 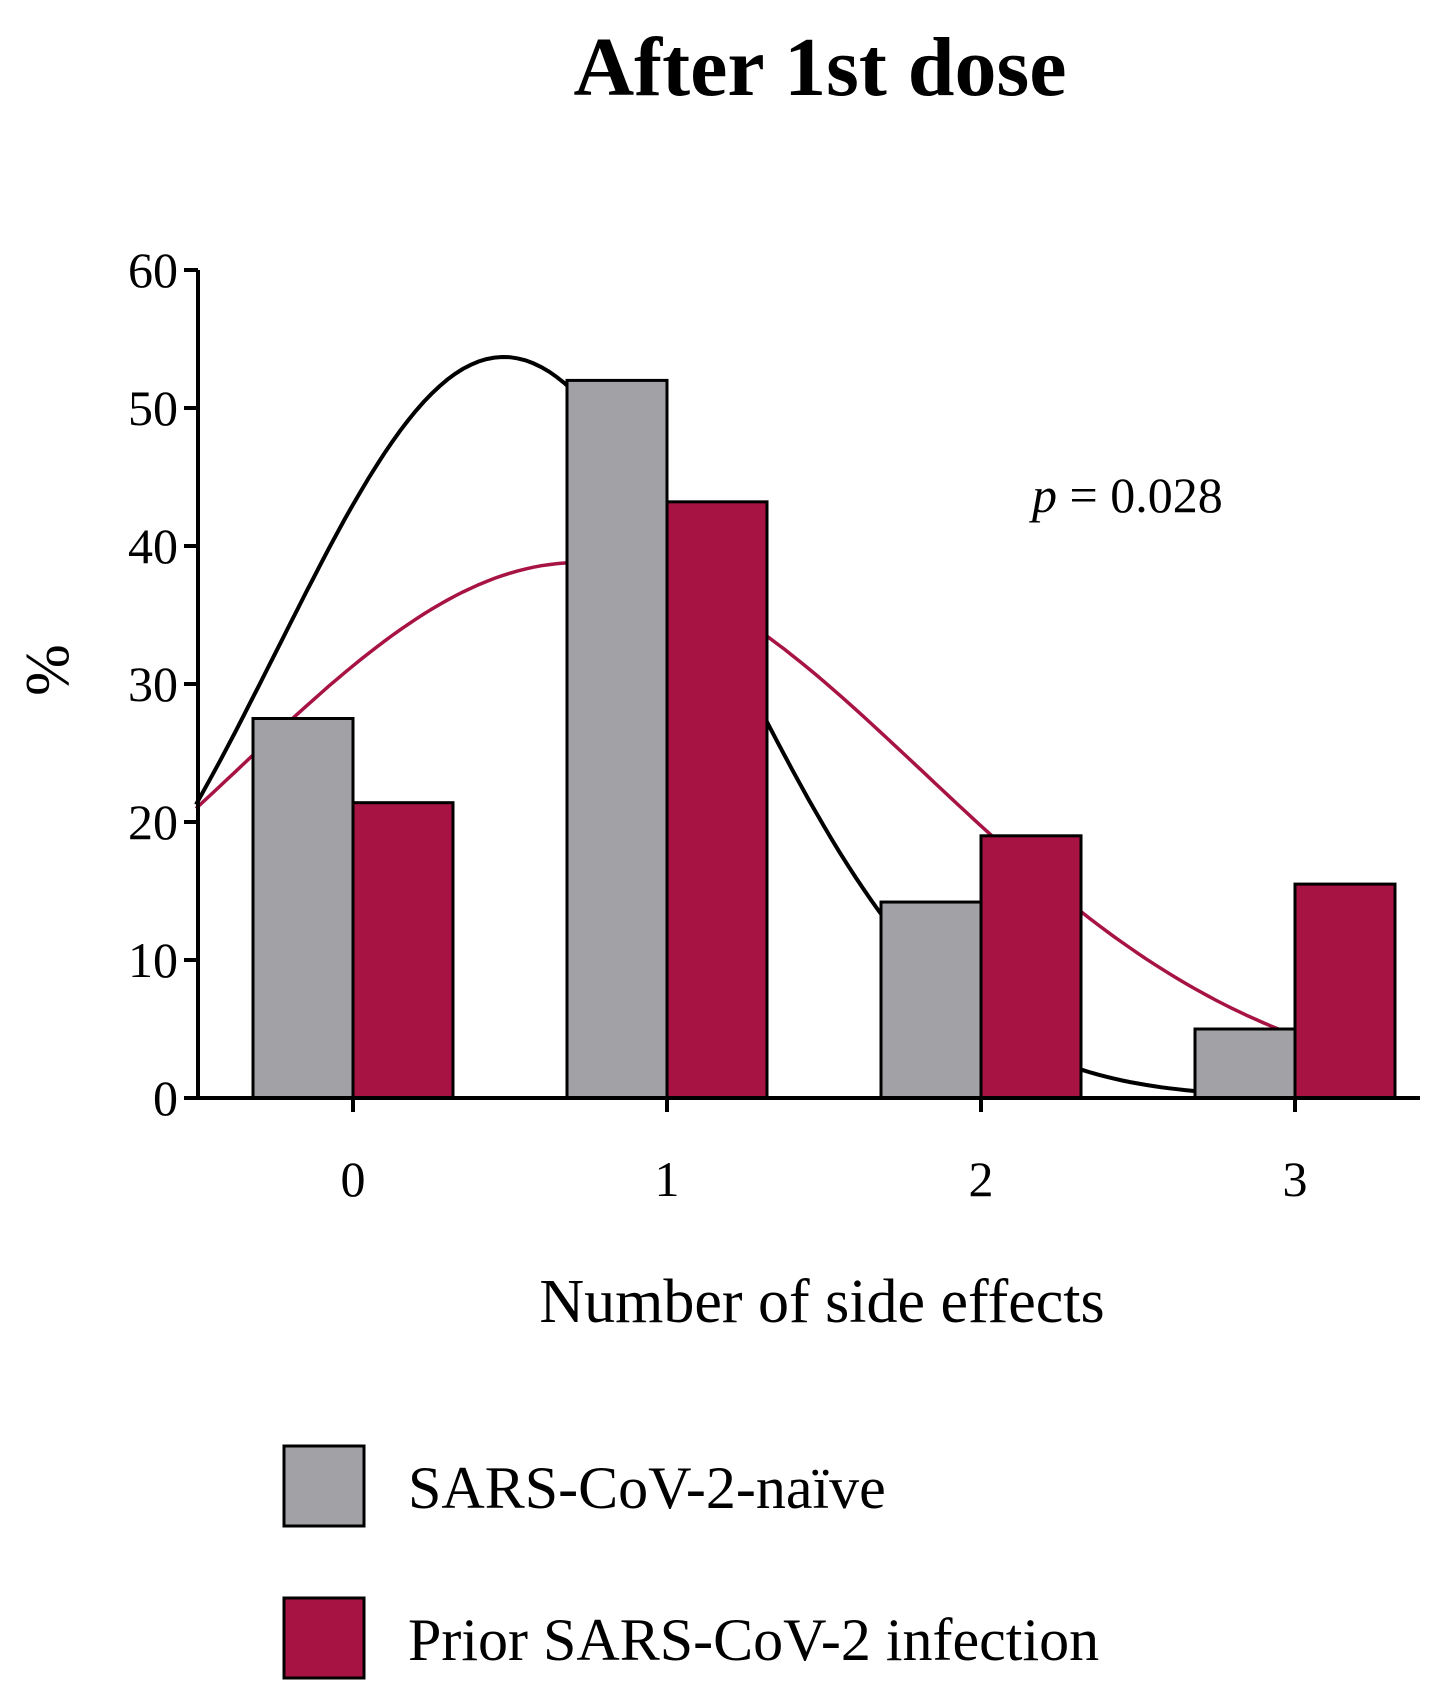 I want to click on legend-swatch-prior-infection, so click(x=324, y=1638).